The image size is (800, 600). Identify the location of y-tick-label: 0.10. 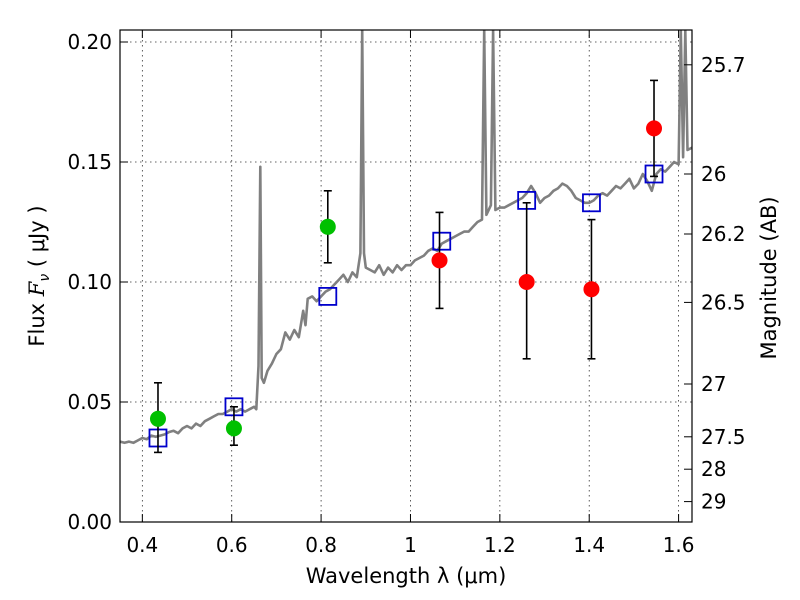
(89, 282).